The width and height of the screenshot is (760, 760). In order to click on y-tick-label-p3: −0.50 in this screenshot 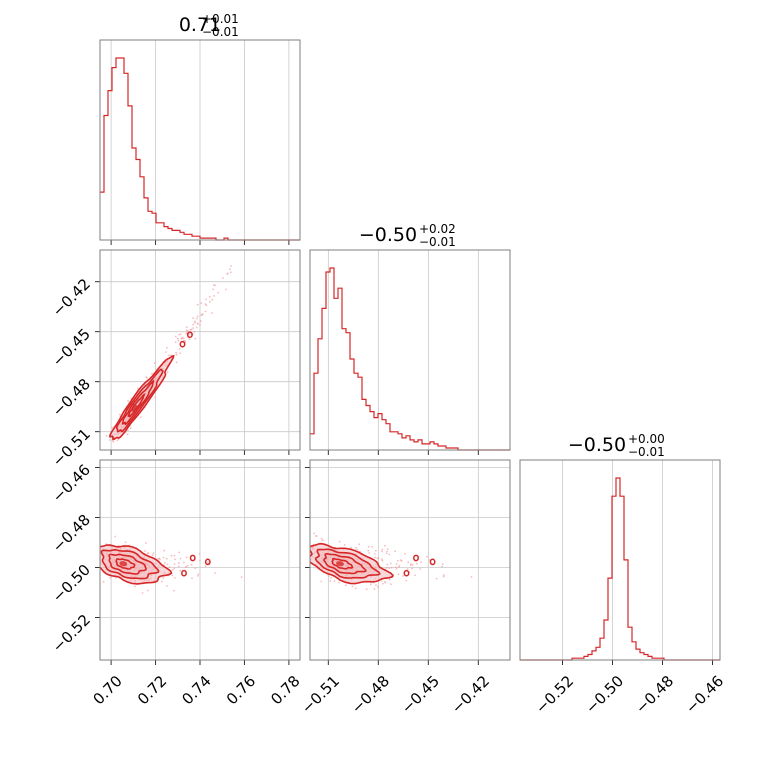, I will do `click(71, 583)`.